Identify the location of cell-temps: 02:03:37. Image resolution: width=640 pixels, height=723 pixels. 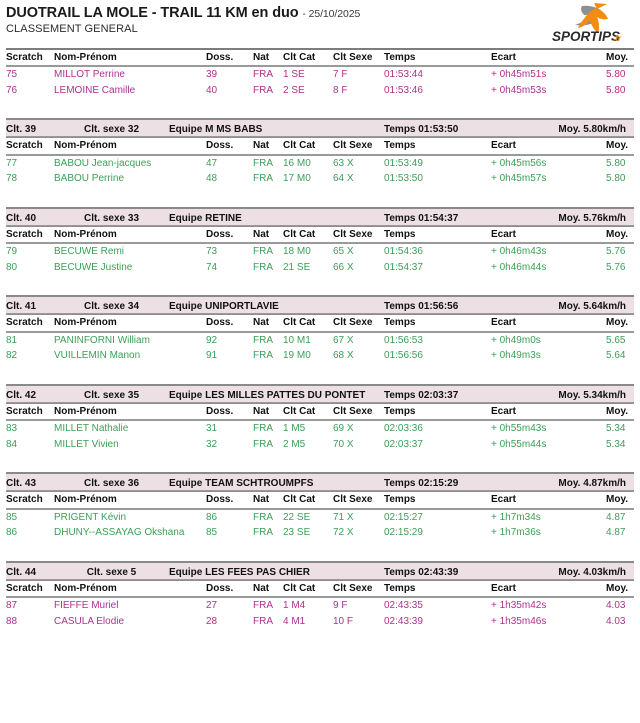
(403, 444).